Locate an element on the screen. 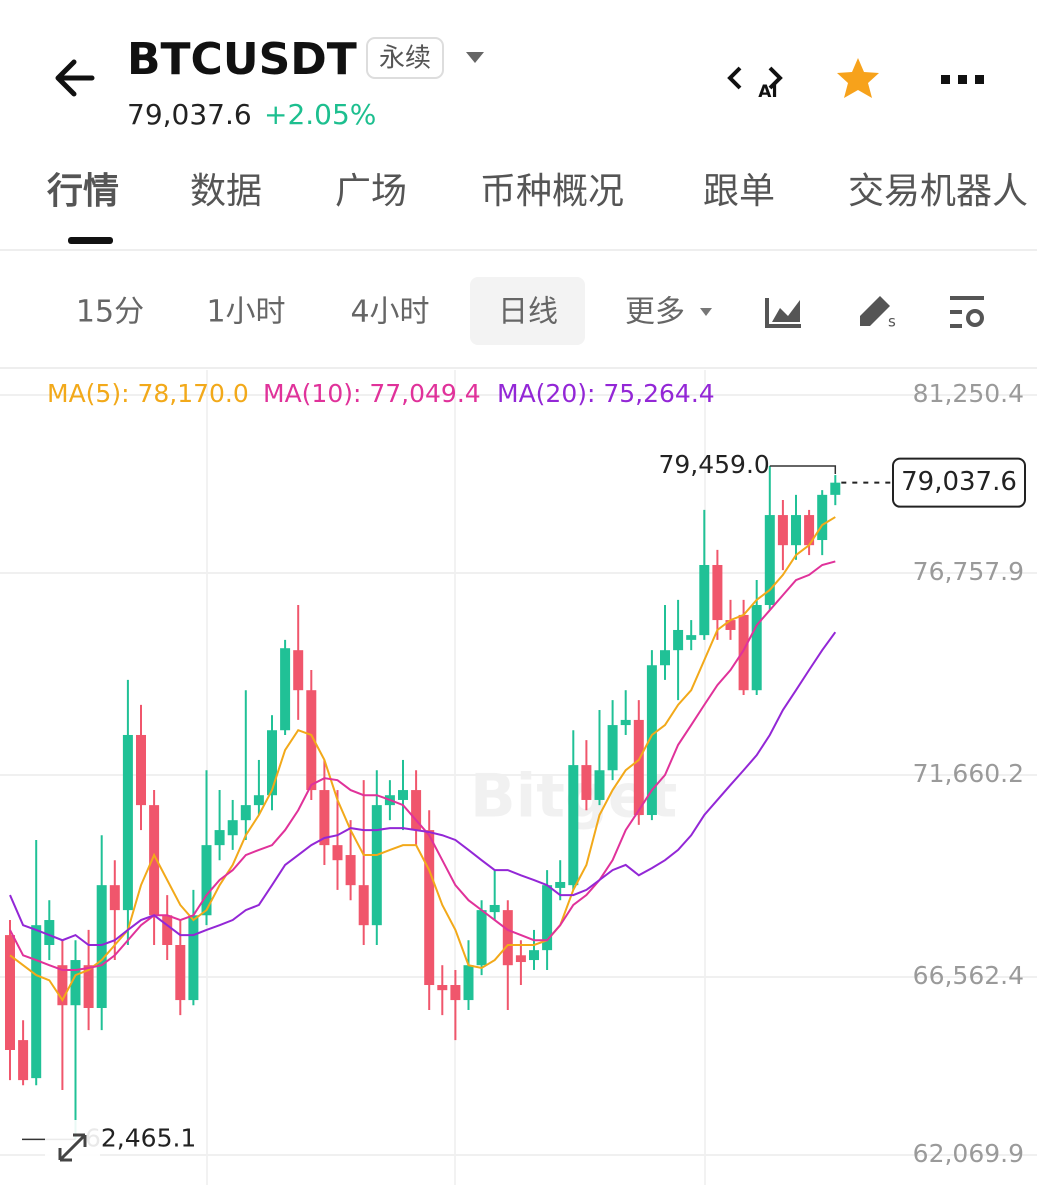 The image size is (1037, 1200). tab: 币种概况 is located at coordinates (552, 191).